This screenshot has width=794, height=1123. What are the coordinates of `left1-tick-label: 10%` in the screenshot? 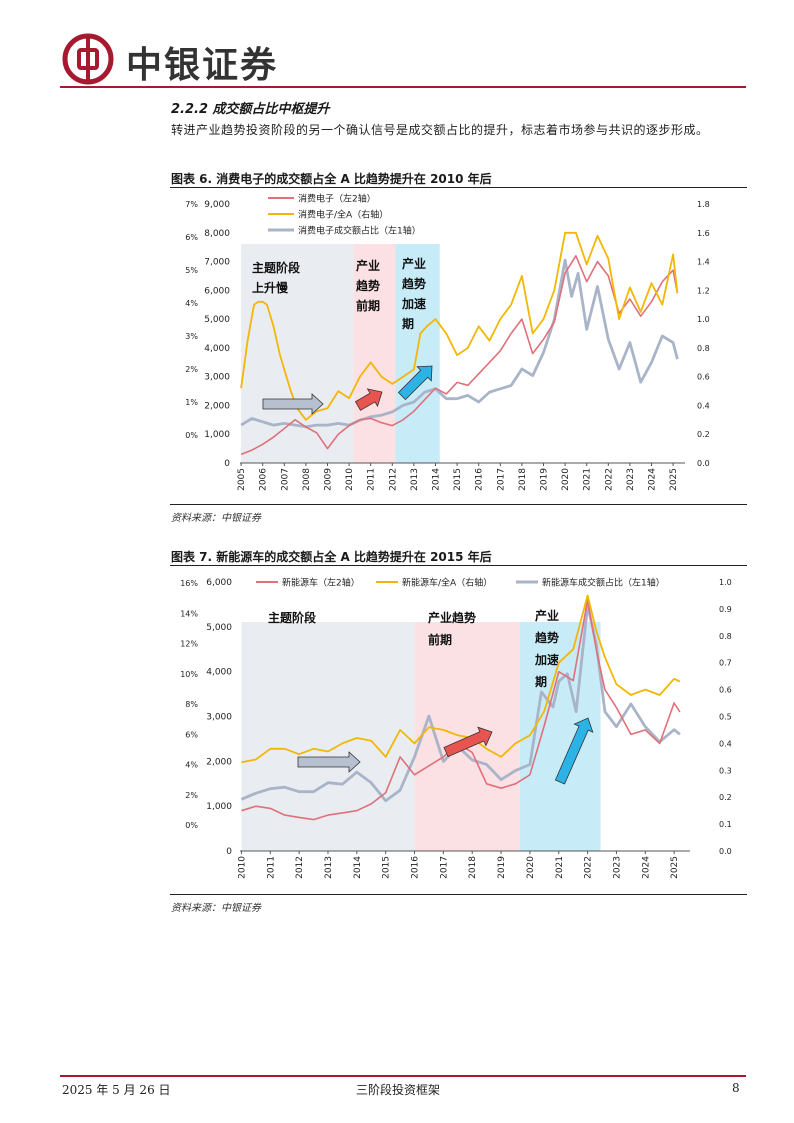 It's located at (189, 674).